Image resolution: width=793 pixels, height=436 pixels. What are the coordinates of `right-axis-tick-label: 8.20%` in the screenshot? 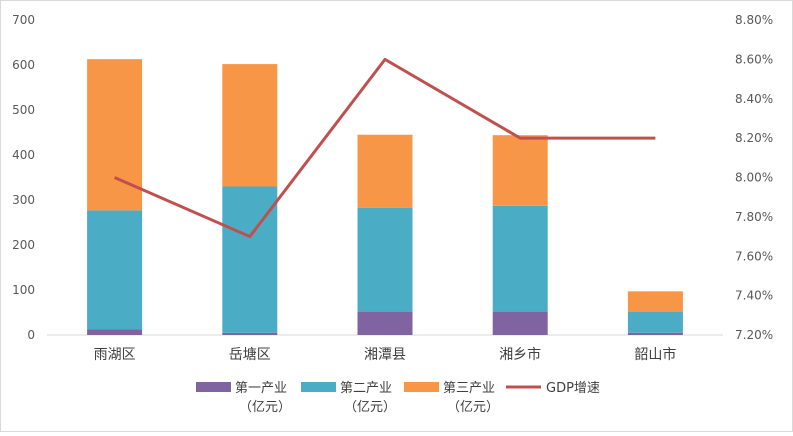 It's located at (754, 138).